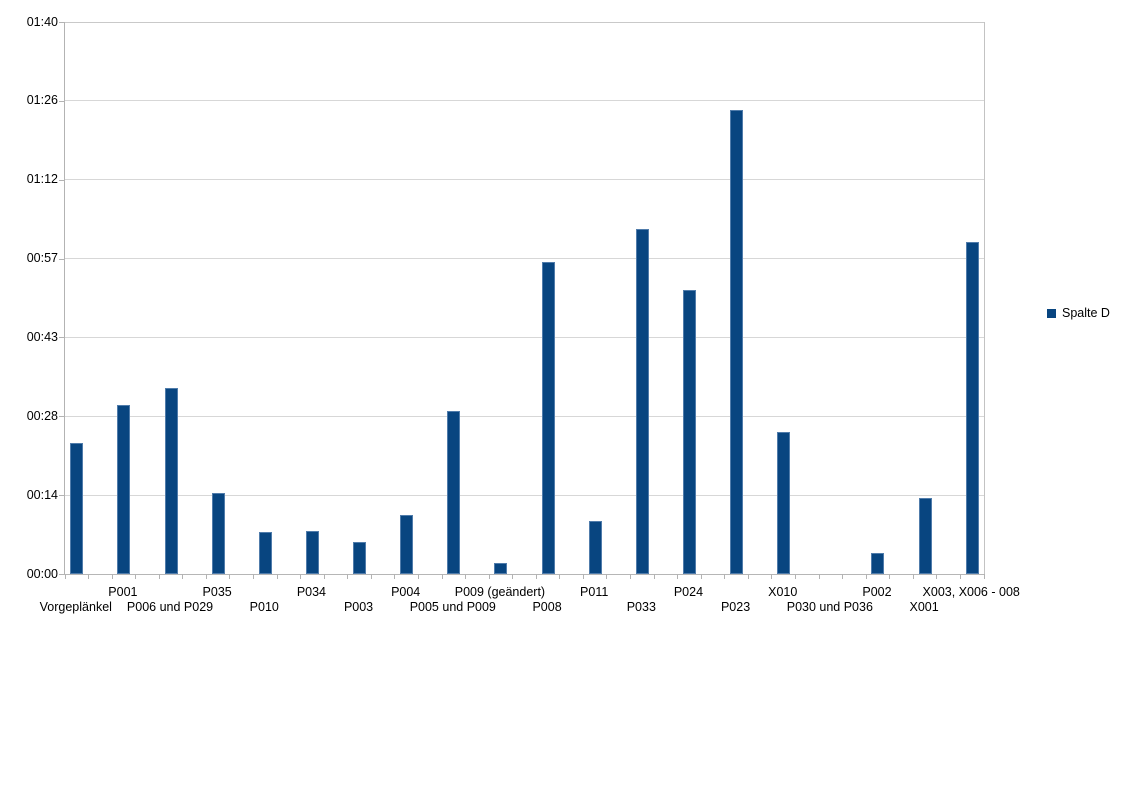  Describe the element at coordinates (735, 607) in the screenshot. I see `x-axis-category-label: P023` at that location.